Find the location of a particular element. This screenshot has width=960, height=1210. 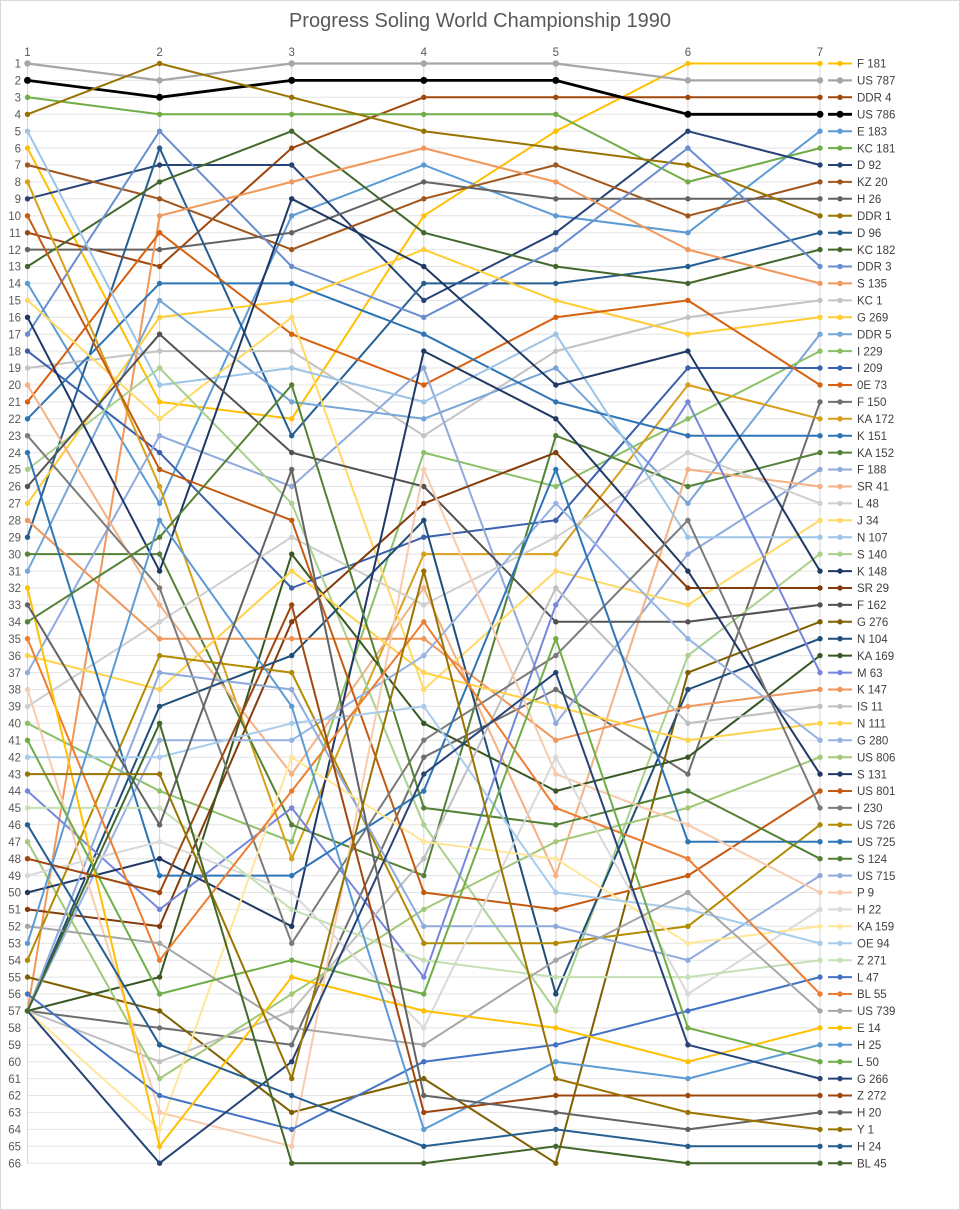

svg-text: F 188 is located at coordinates (871, 471).